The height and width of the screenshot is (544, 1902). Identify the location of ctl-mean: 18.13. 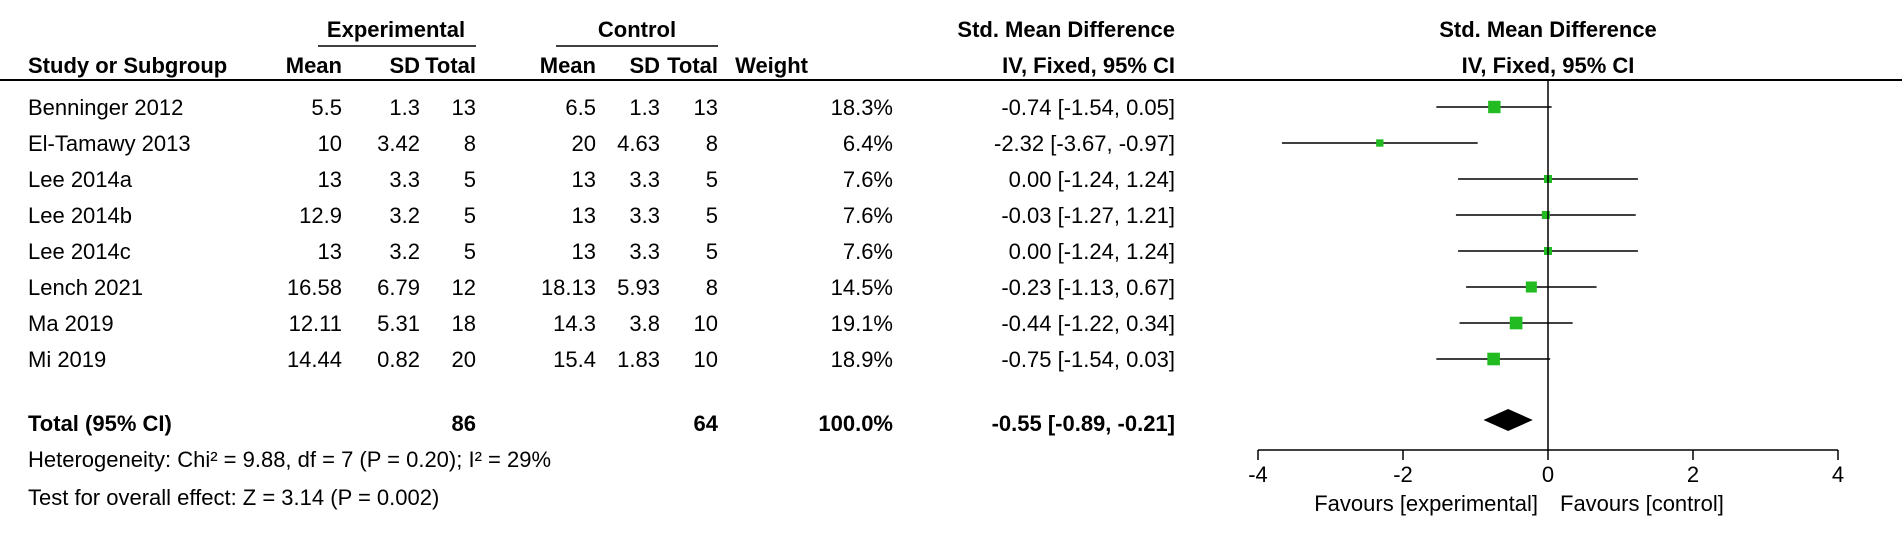
(568, 287).